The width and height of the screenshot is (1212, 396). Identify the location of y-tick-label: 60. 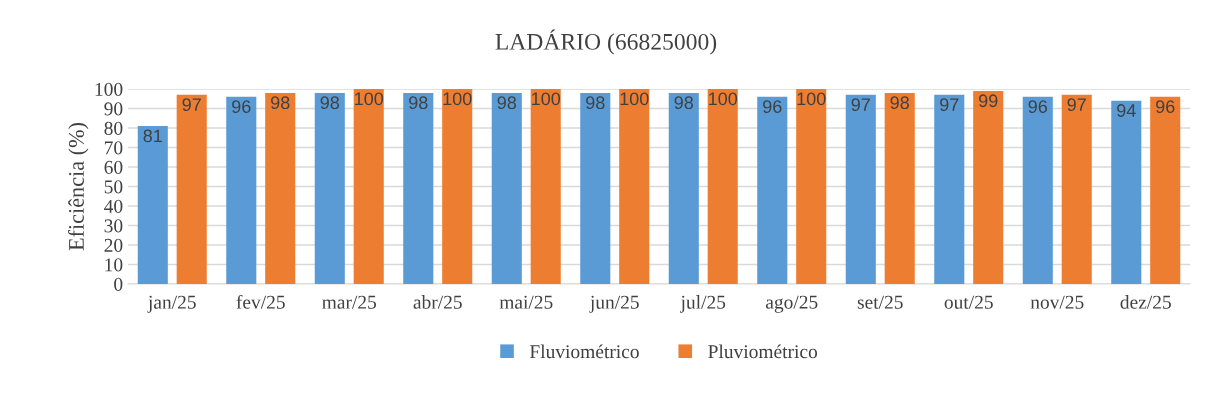
(113, 167).